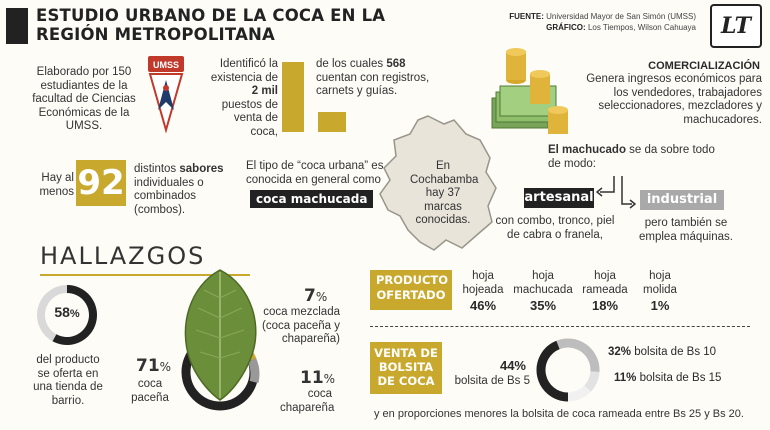  Describe the element at coordinates (543, 305) in the screenshot. I see `offered-item-pct: 35%` at that location.